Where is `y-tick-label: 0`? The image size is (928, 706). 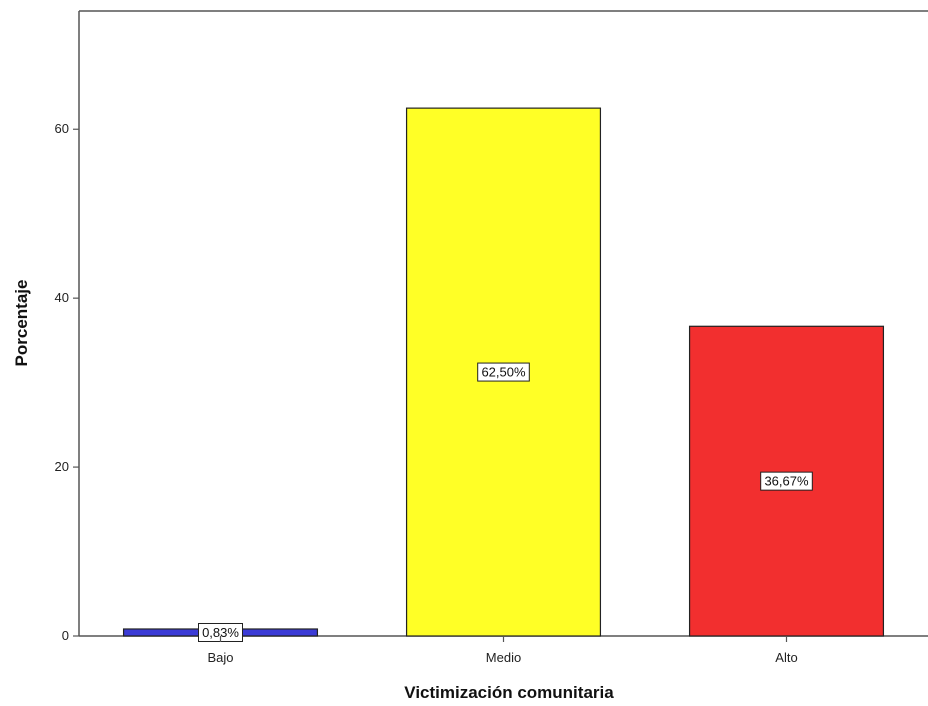 y-tick-label: 0 is located at coordinates (65, 635).